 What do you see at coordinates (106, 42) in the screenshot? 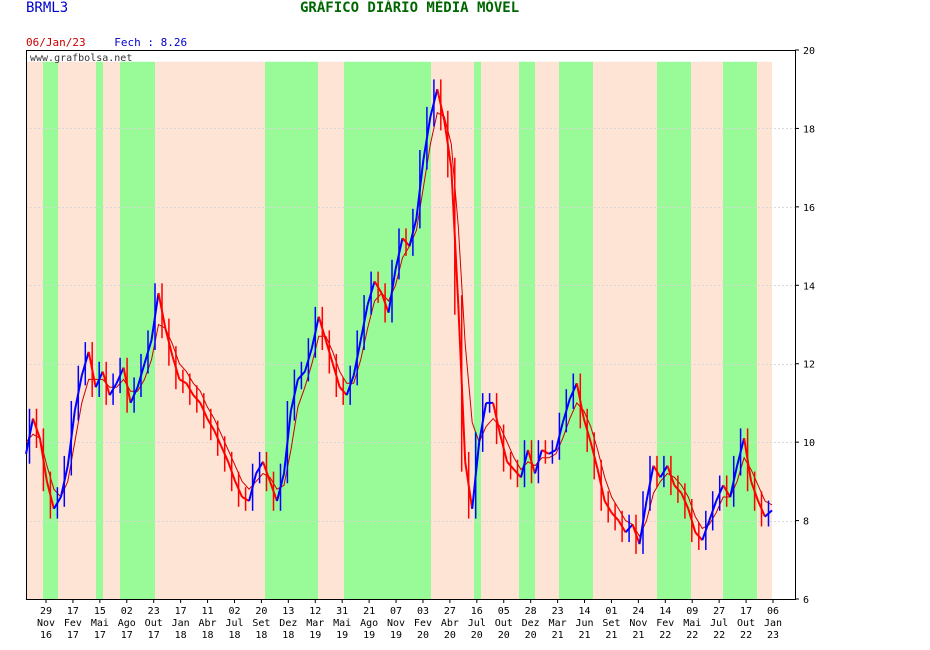
I see `chart-info: 06/Jan/23 Fech : 8.26` at bounding box center [106, 42].